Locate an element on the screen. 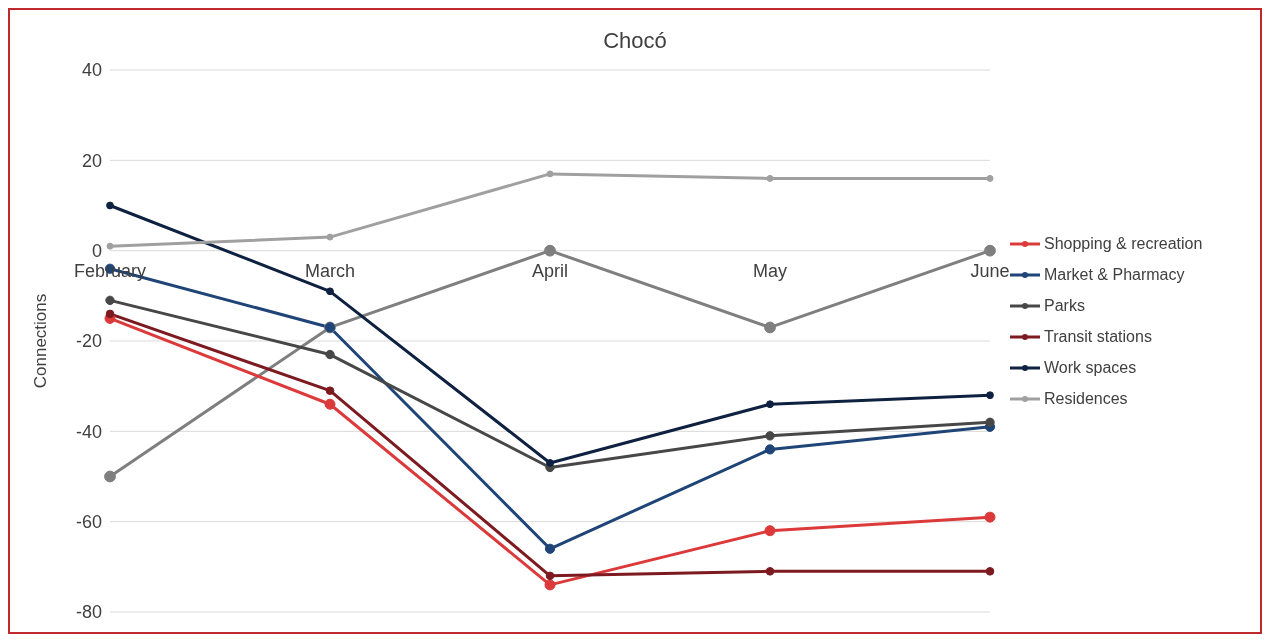  y-tick-label: -80 is located at coordinates (88, 612).